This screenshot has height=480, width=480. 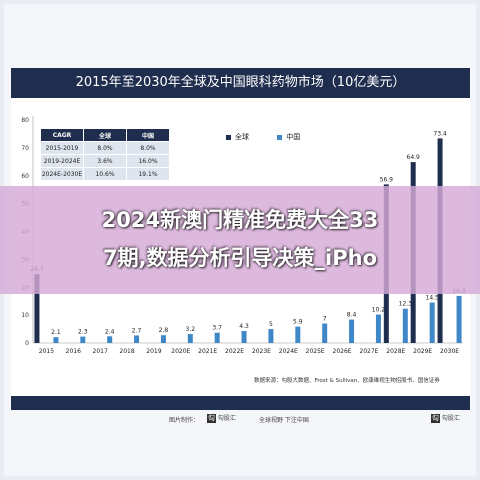 What do you see at coordinates (62, 135) in the screenshot?
I see `cagr-header: CAGR` at bounding box center [62, 135].